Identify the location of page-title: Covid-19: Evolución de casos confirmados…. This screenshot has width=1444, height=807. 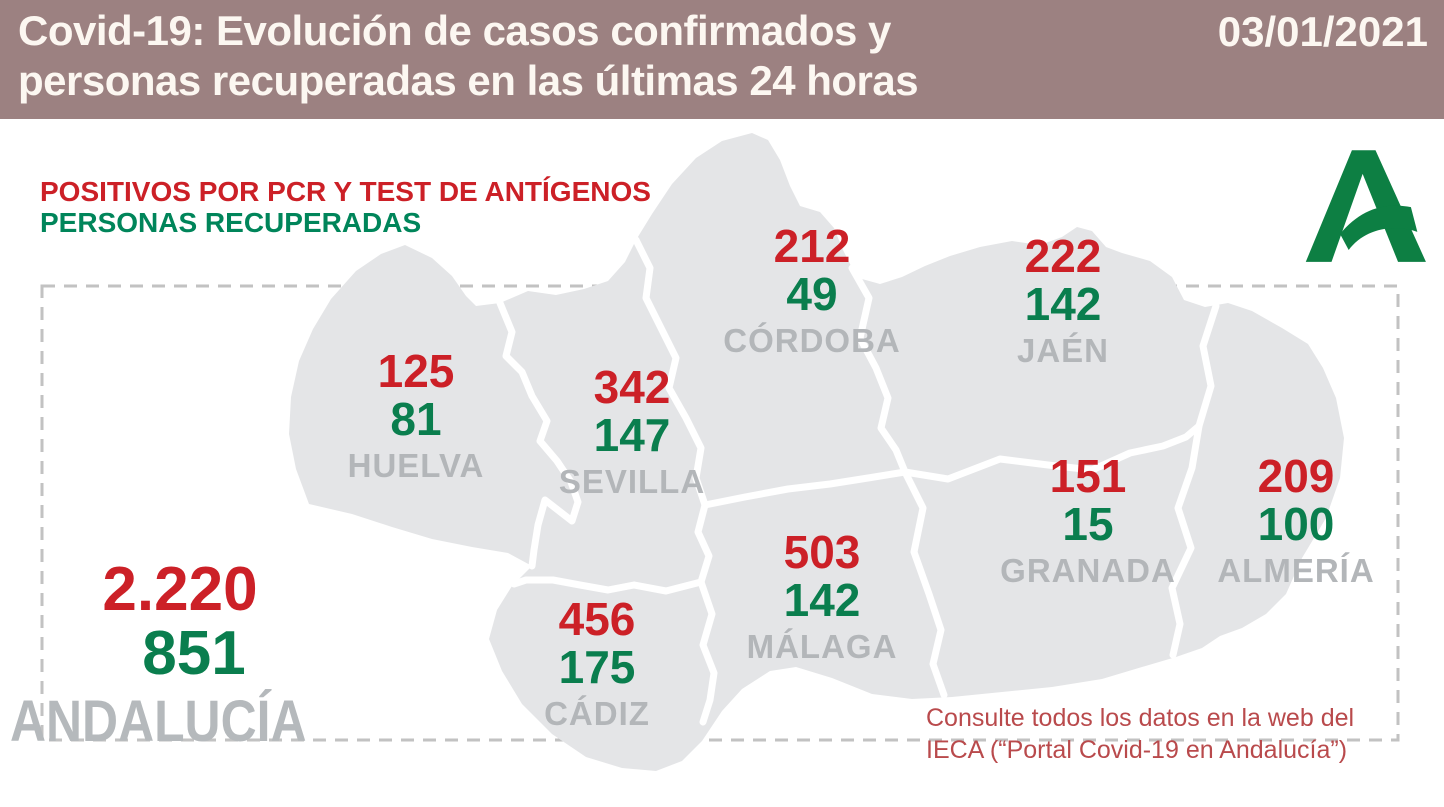
(468, 56).